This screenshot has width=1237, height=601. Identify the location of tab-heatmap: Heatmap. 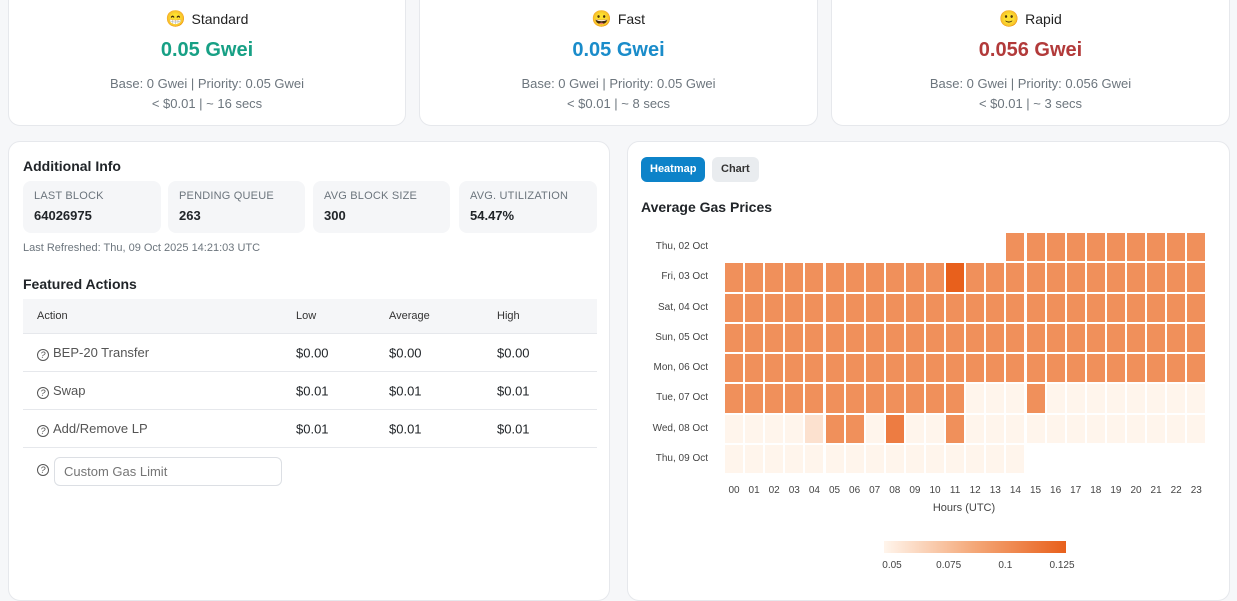
(673, 169).